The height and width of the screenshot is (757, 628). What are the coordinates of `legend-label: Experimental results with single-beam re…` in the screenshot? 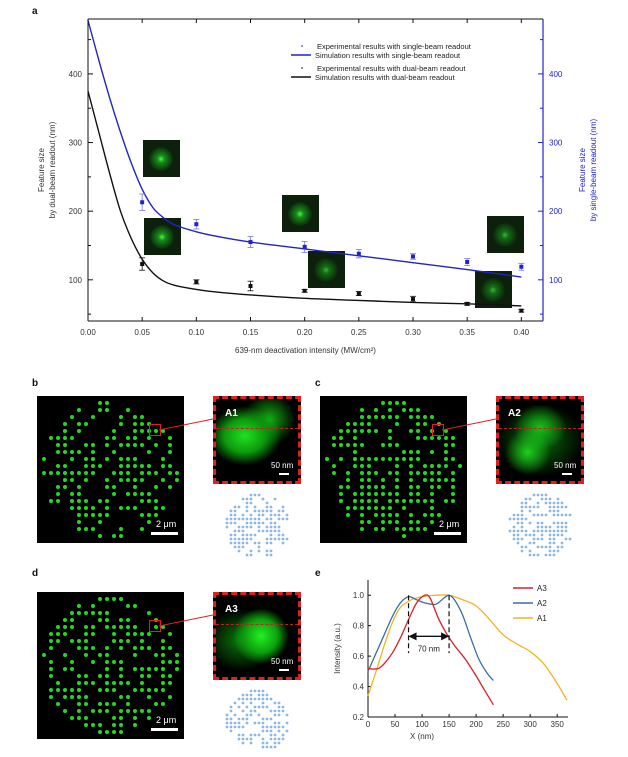 It's located at (394, 46).